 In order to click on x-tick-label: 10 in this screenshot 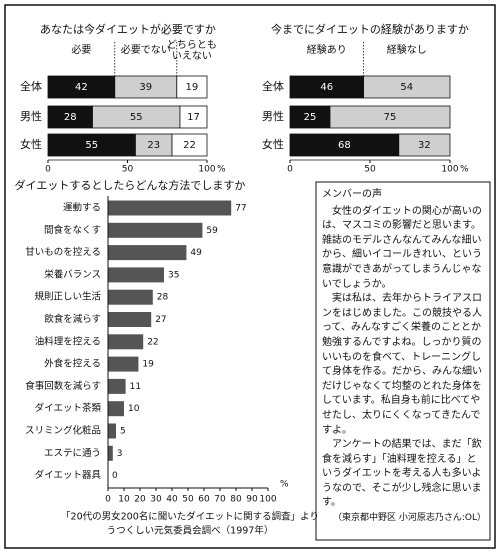, I will do `click(124, 500)`.